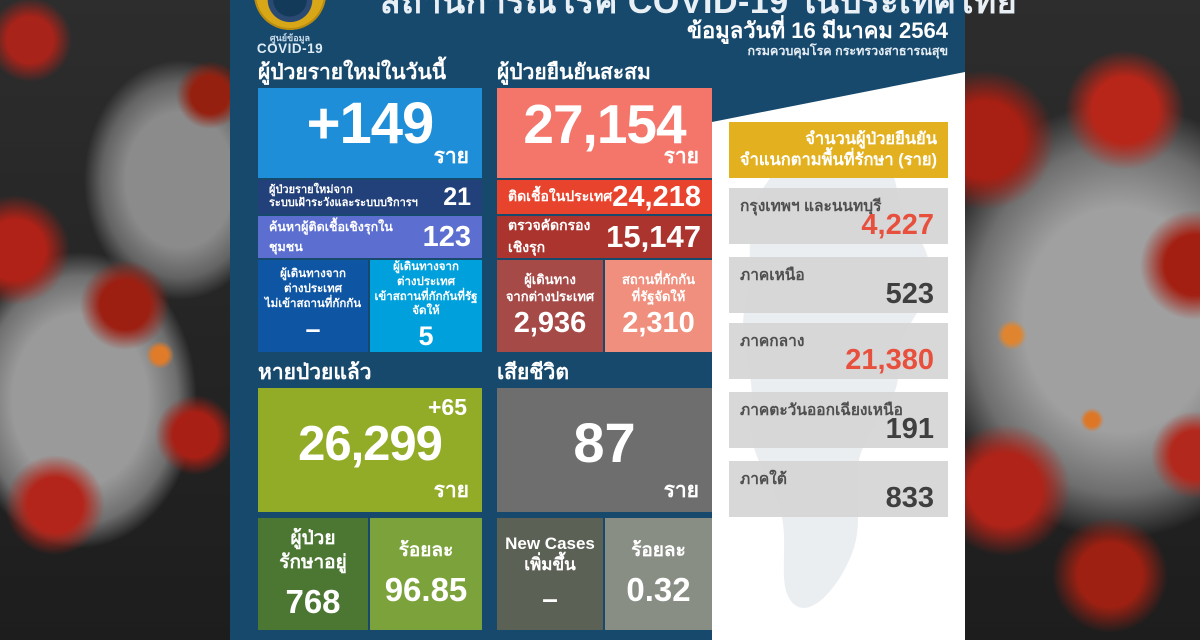  What do you see at coordinates (550, 306) in the screenshot?
I see `cumulative-travelers-box: ผู้เดินทาง จากต่างประเทศ 2,936` at bounding box center [550, 306].